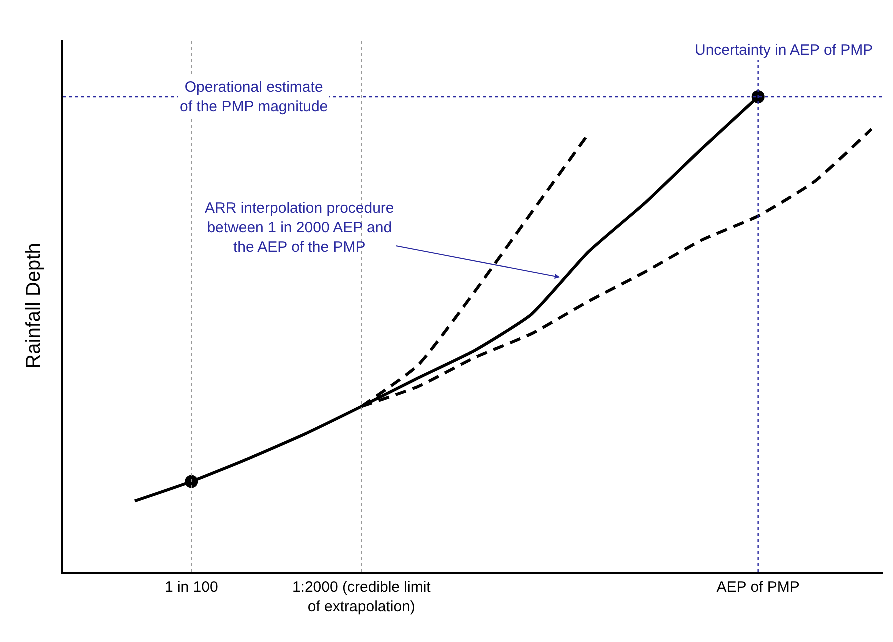 The height and width of the screenshot is (642, 893). I want to click on annotation: ARR interpolation procedure between 1 in 2000 AEP and the AEP of the PMP, so click(299, 228).